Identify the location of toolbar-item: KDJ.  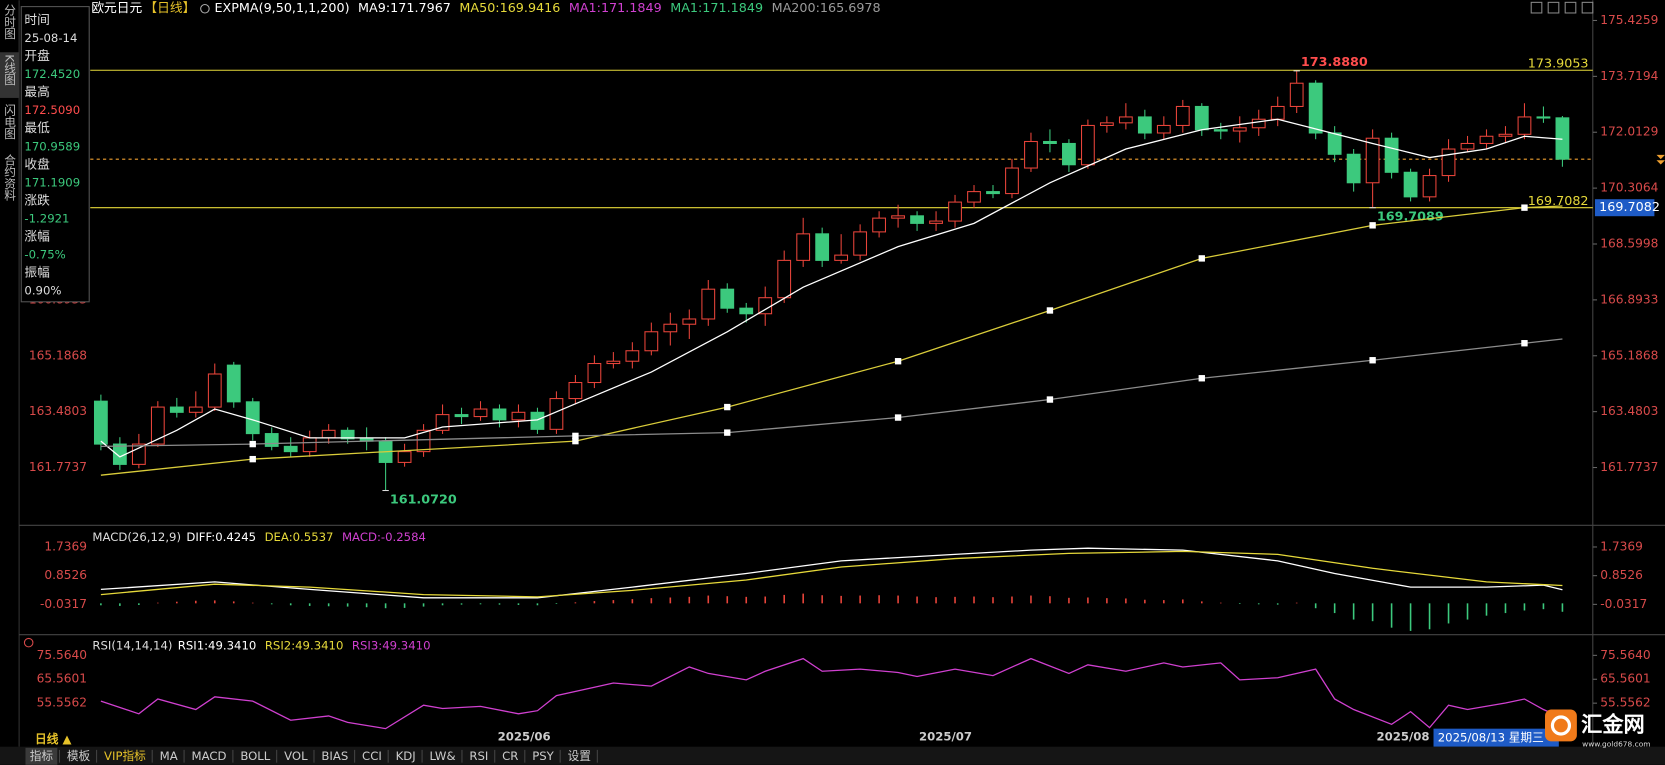
(406, 756).